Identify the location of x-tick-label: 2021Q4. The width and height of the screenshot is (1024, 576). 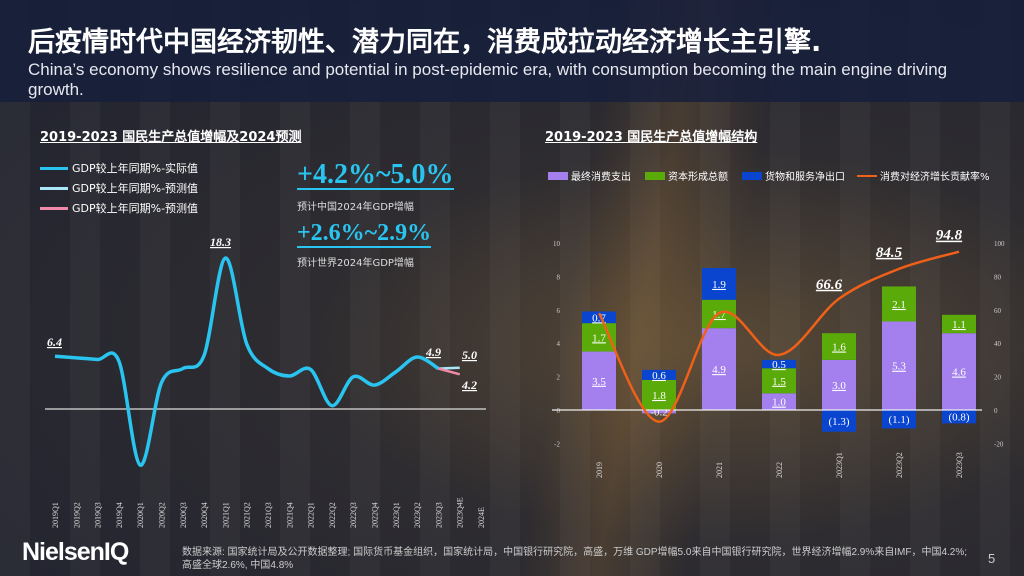
(289, 515).